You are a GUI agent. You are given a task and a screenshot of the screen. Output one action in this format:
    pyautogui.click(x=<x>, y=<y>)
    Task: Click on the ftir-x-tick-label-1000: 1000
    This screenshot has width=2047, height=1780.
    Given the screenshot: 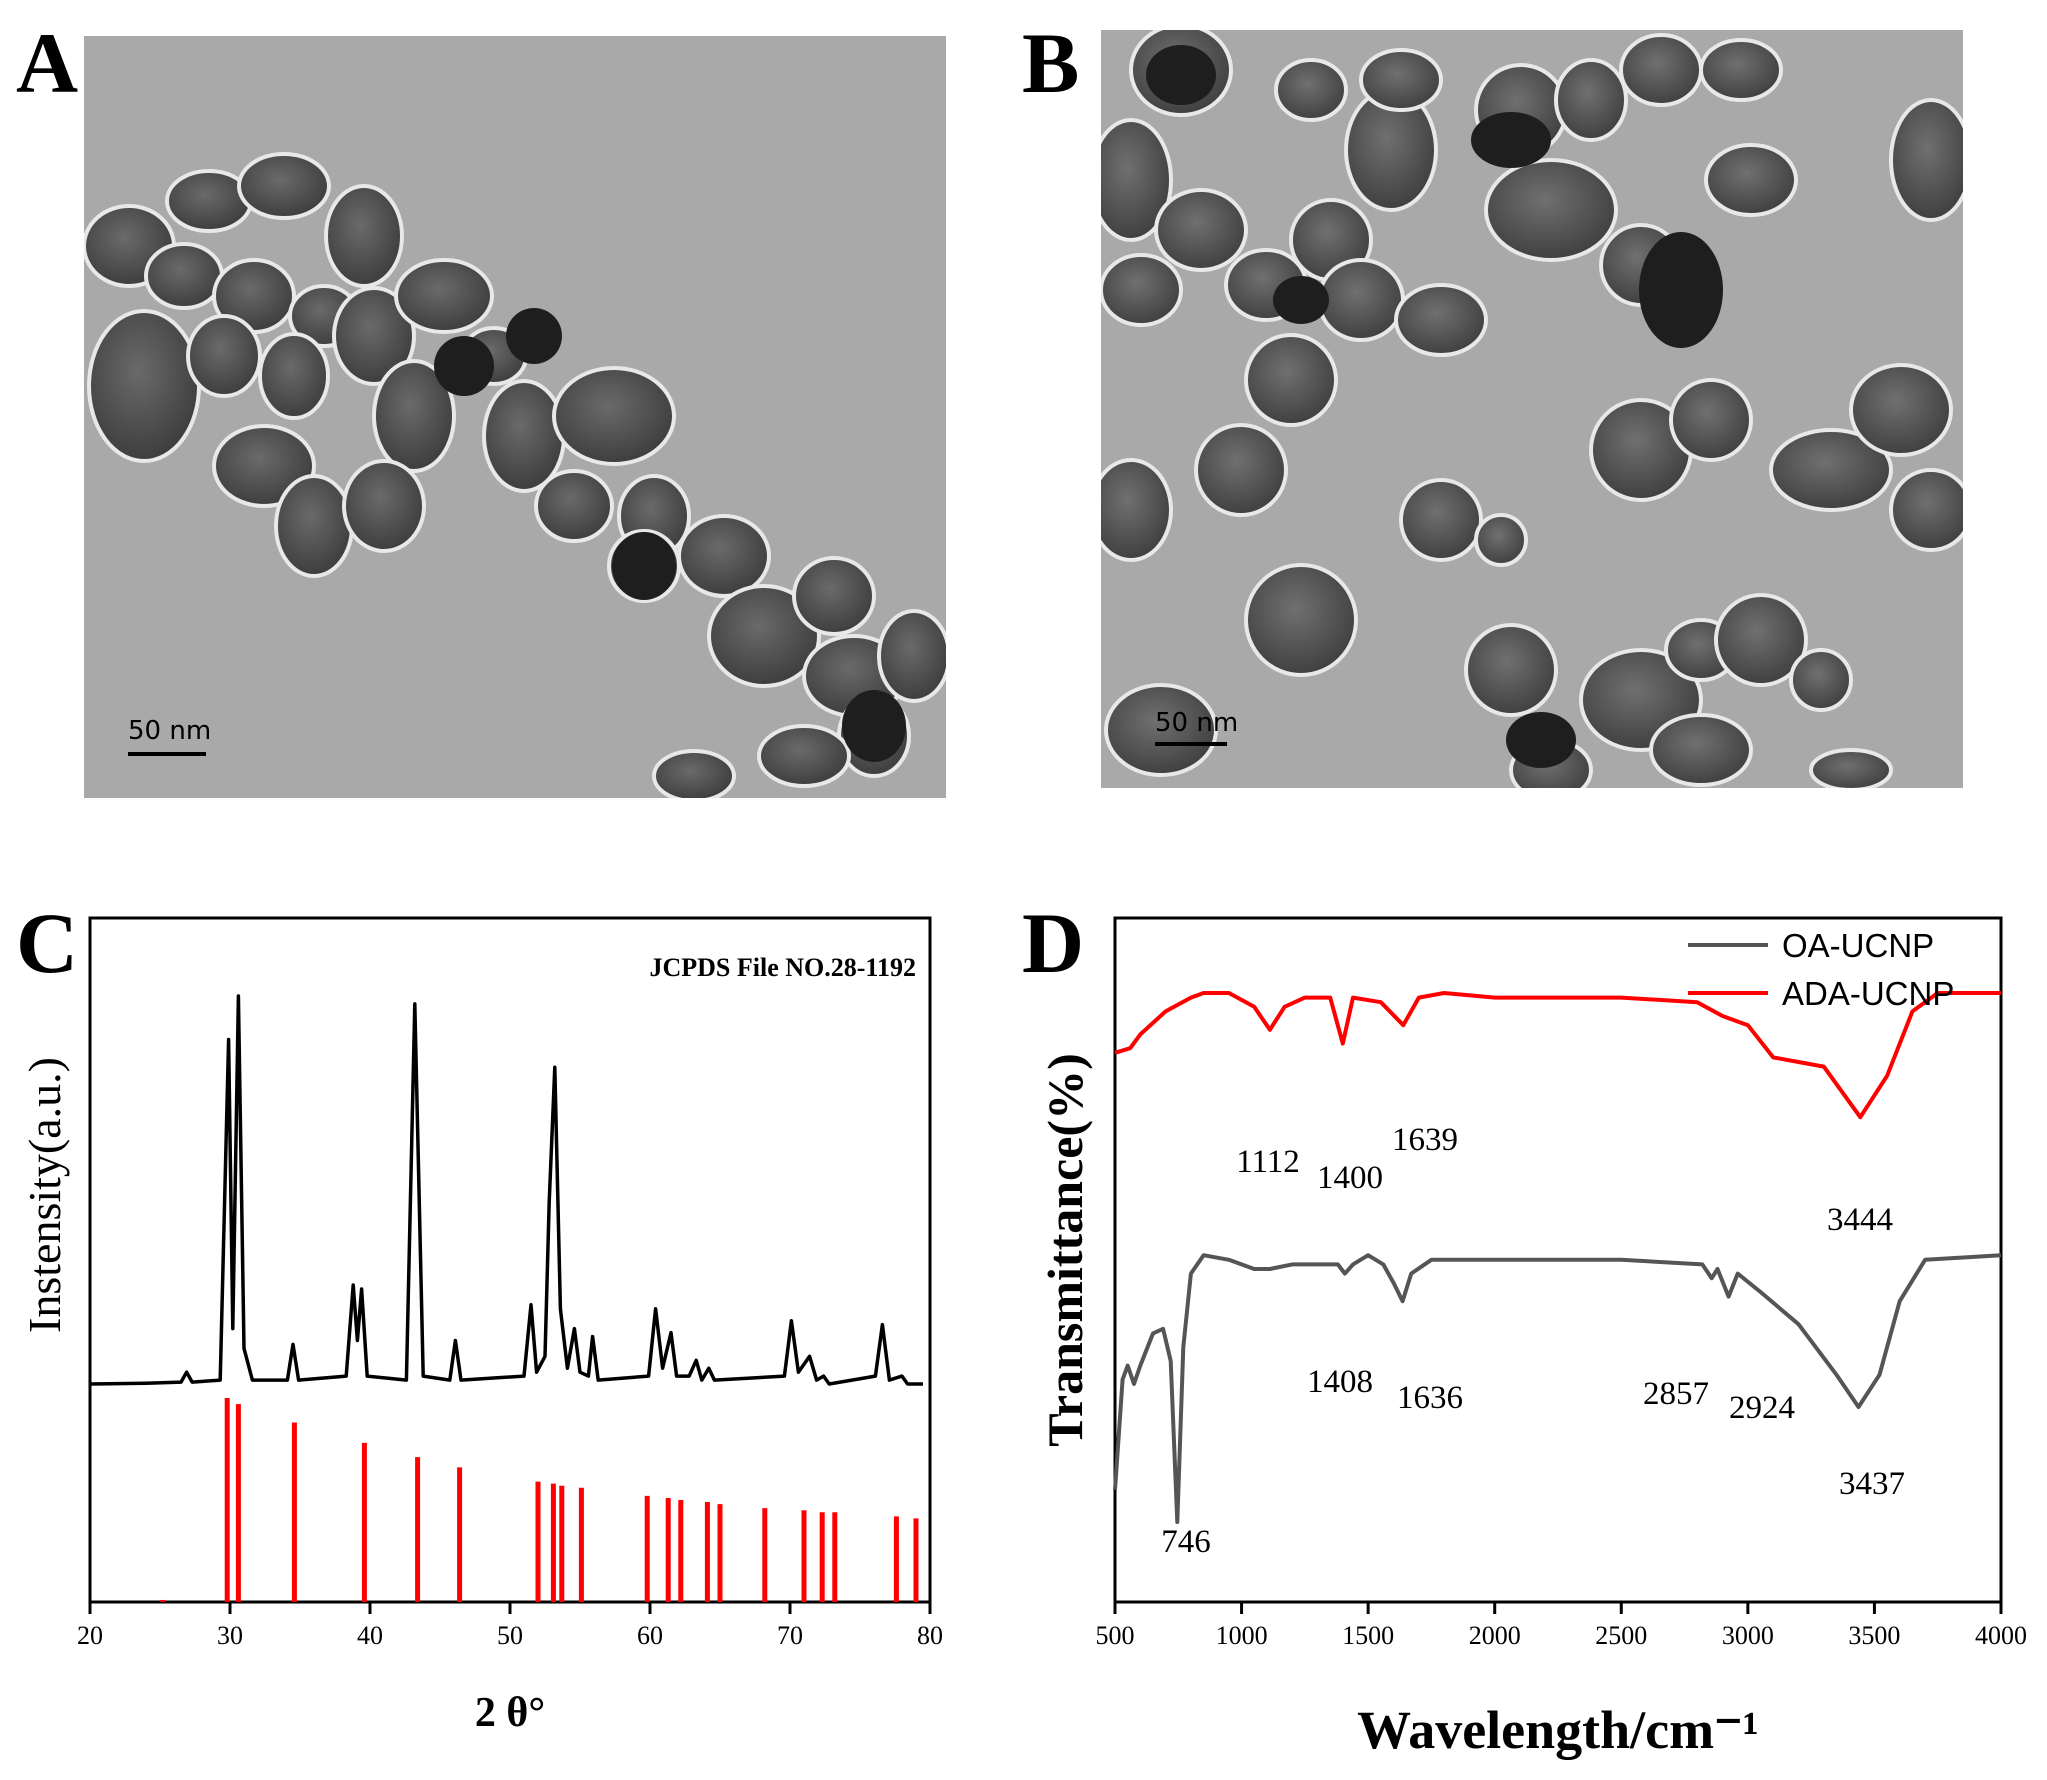 What is the action you would take?
    pyautogui.click(x=1242, y=1635)
    